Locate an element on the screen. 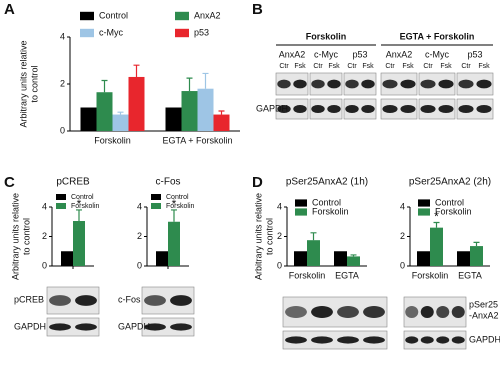 The width and height of the screenshot is (500, 370). panel-letter: A is located at coordinates (9, 9).